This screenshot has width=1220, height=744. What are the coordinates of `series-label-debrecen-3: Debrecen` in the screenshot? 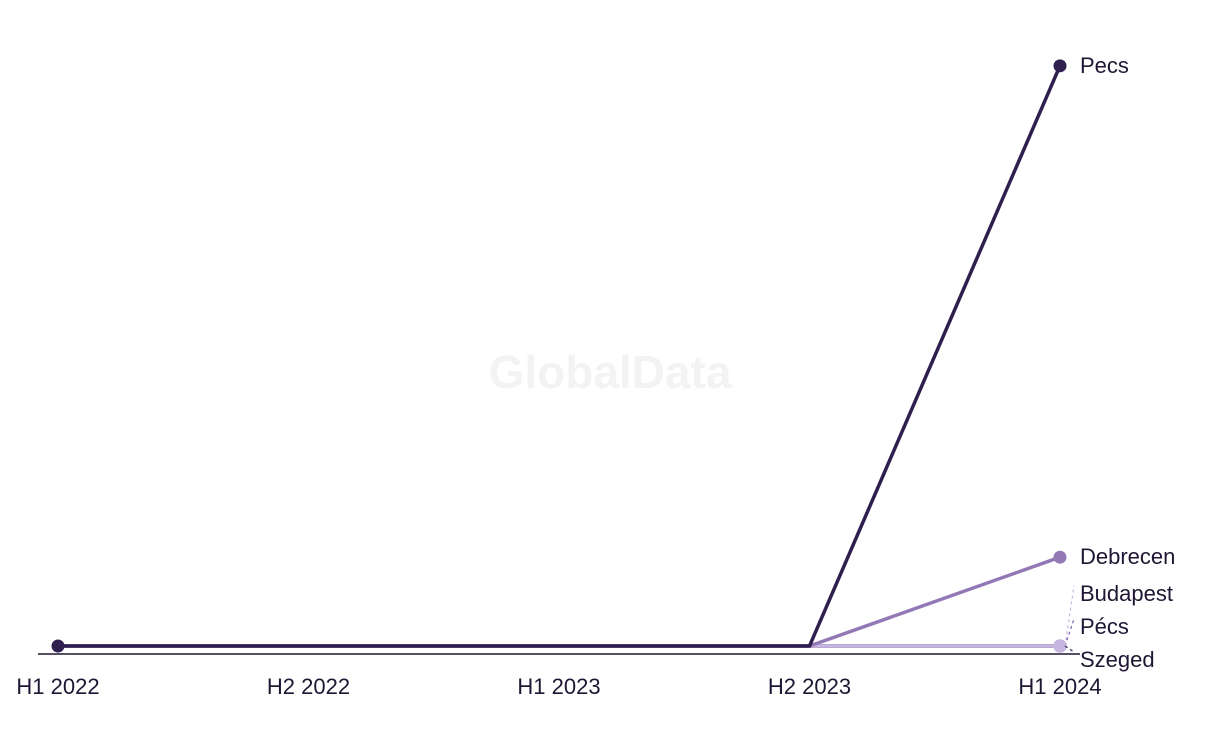 It's located at (1127, 556).